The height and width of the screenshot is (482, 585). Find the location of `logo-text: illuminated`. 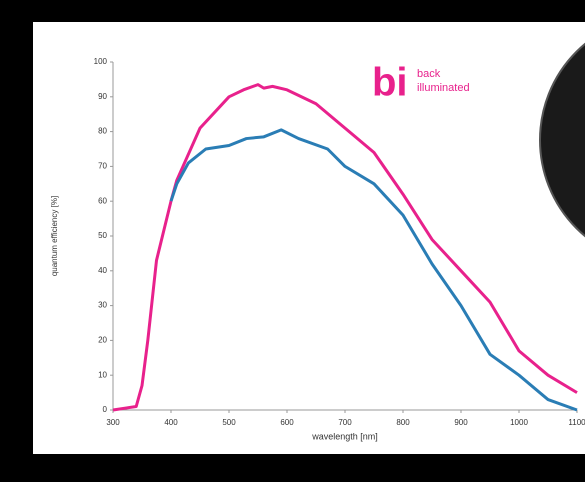

logo-text: illuminated is located at coordinates (443, 88).